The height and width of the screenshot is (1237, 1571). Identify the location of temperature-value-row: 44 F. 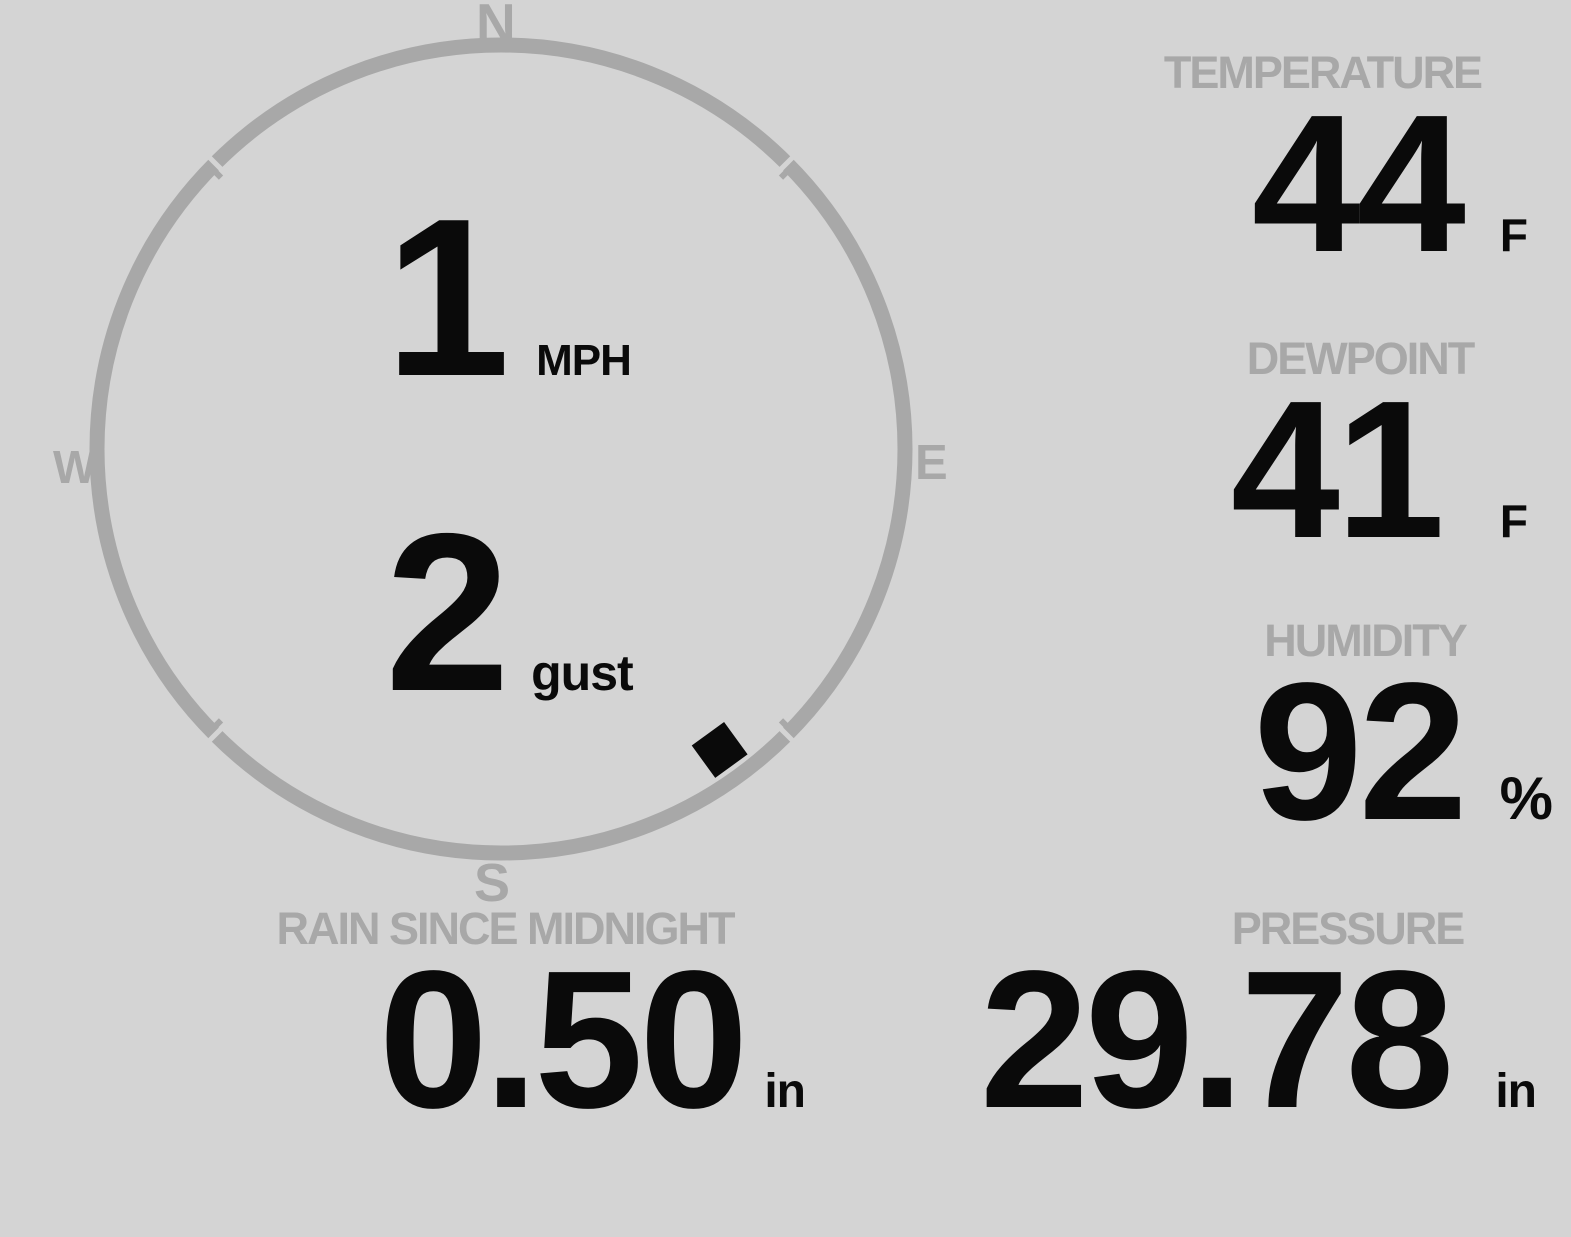
(1322, 184).